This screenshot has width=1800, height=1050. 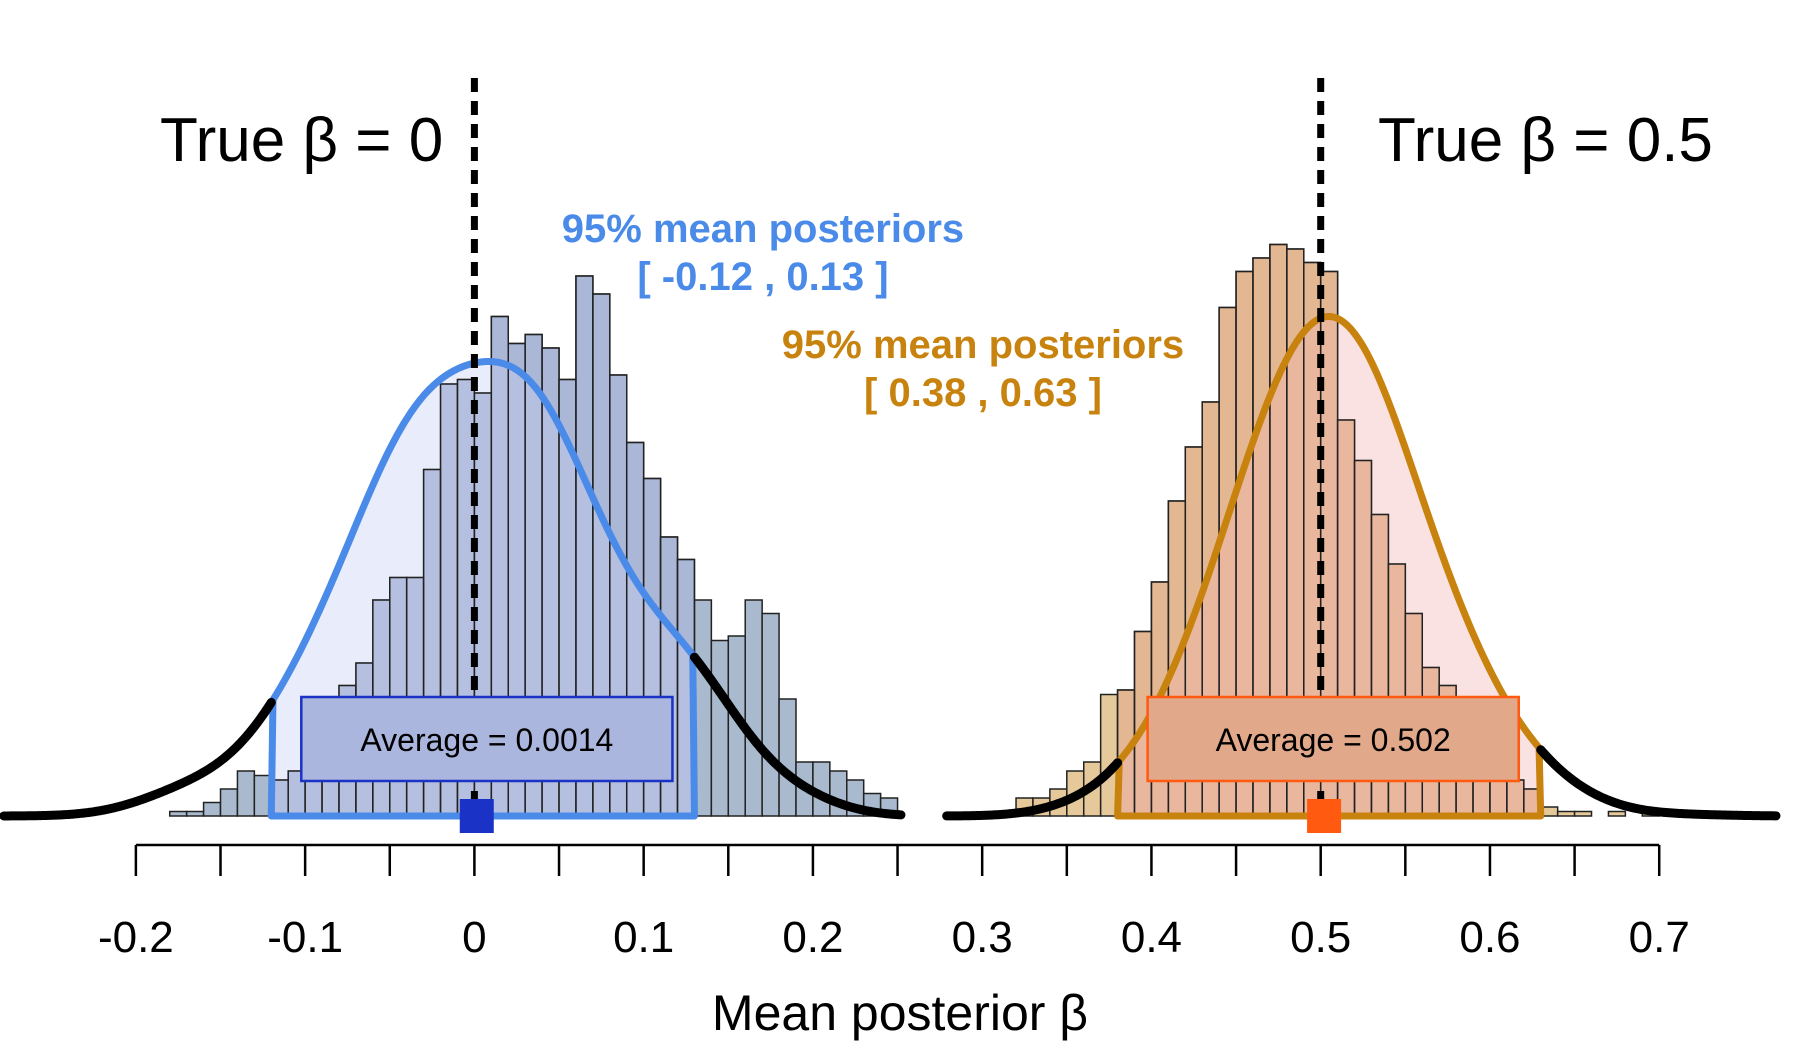 What do you see at coordinates (301, 140) in the screenshot?
I see `label-true-beta-0: True β = 0` at bounding box center [301, 140].